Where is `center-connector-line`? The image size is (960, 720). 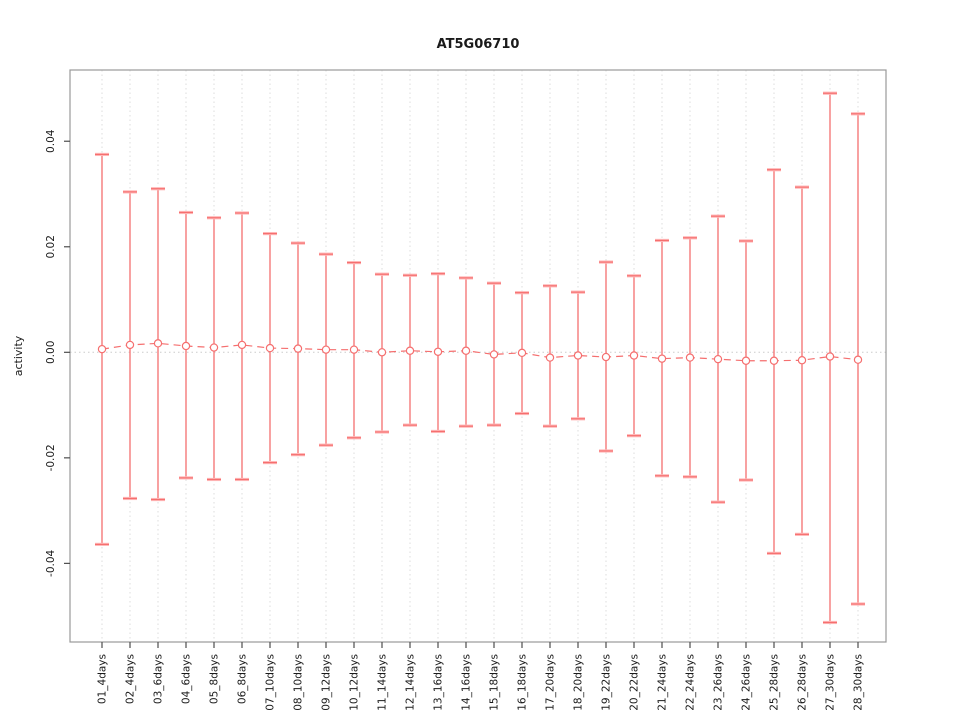
center-connector-line is located at coordinates (480, 352).